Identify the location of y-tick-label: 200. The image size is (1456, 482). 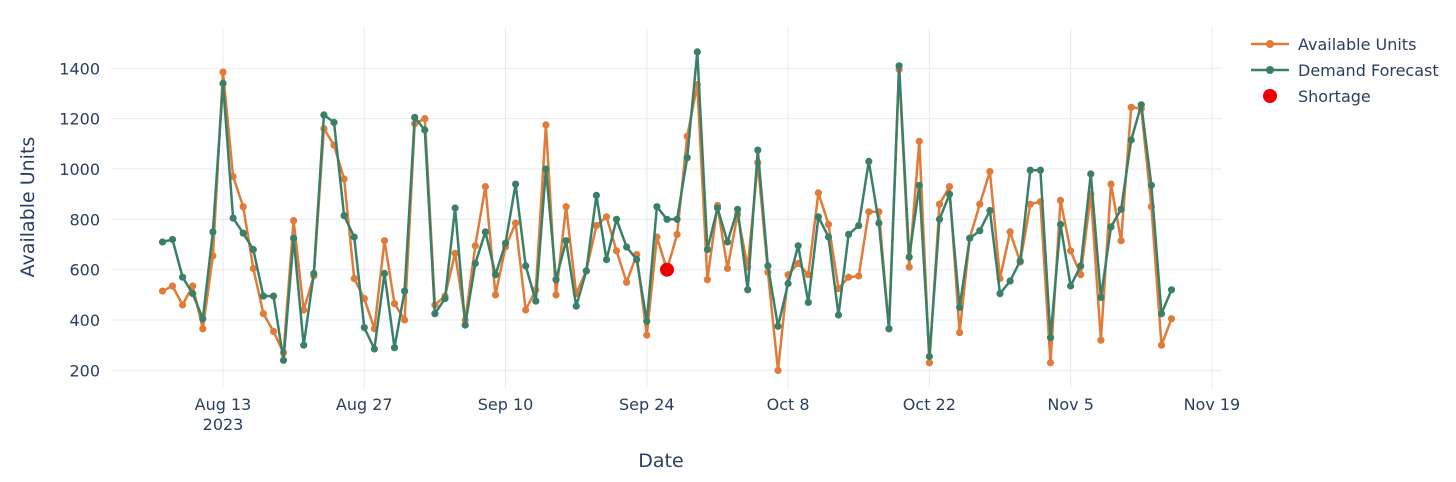
(84, 370).